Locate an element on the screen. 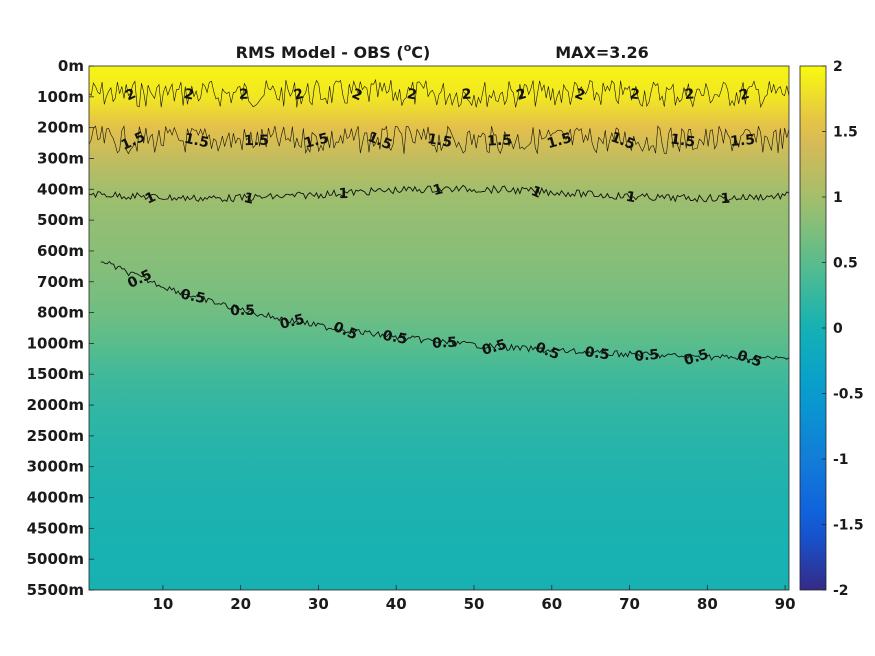  colorbar-tick-label: 0 is located at coordinates (838, 329).